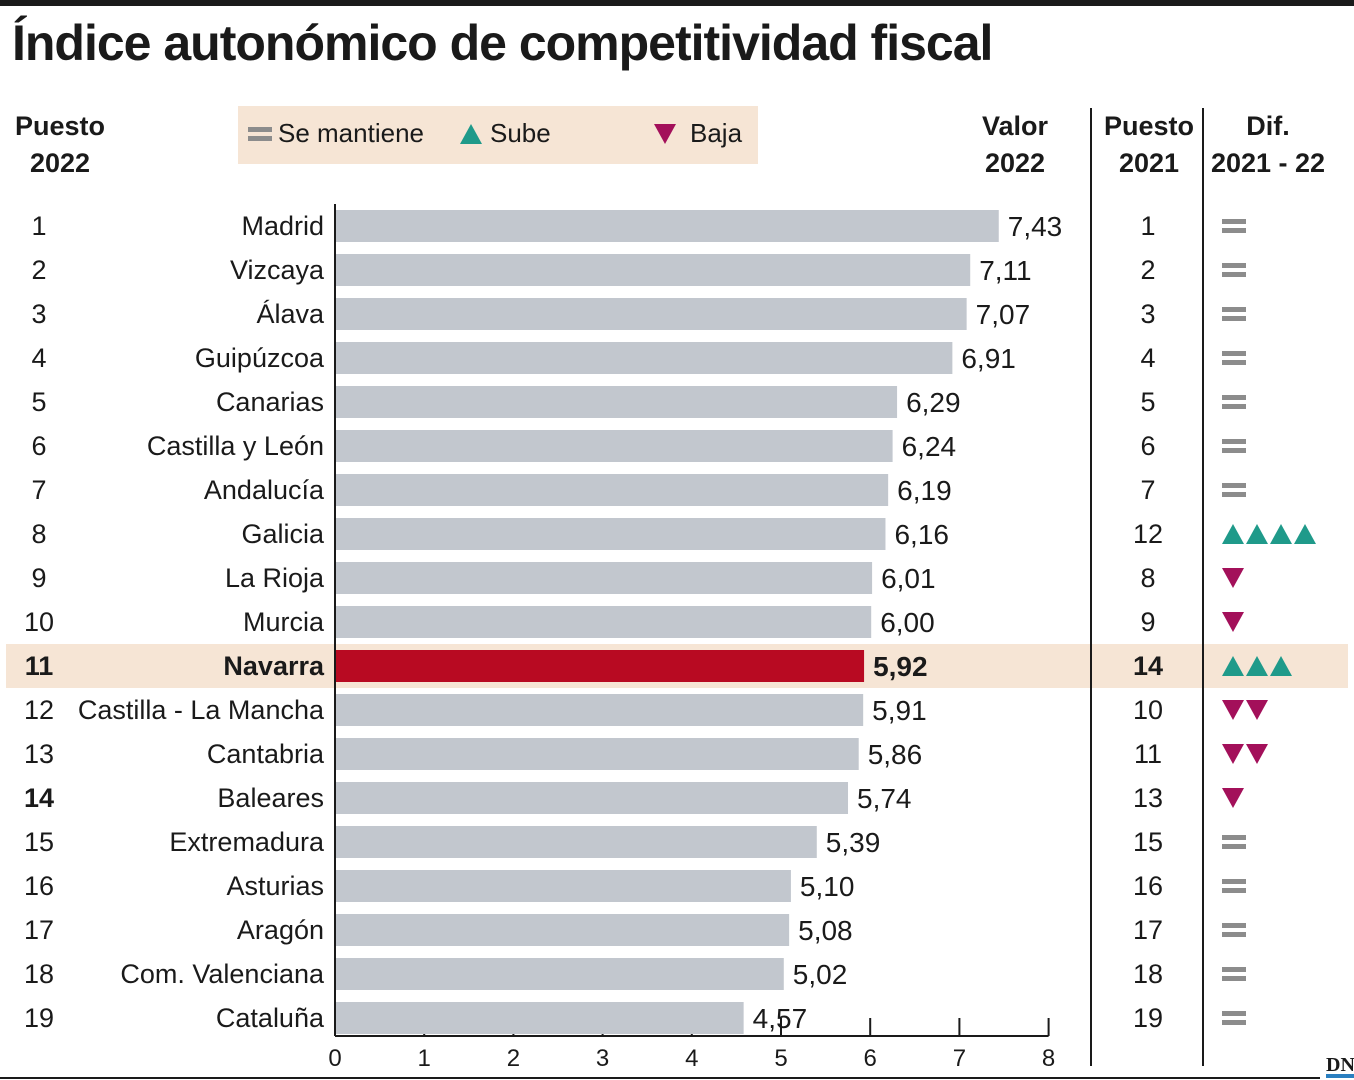  I want to click on value-label: 5,91, so click(899, 710).